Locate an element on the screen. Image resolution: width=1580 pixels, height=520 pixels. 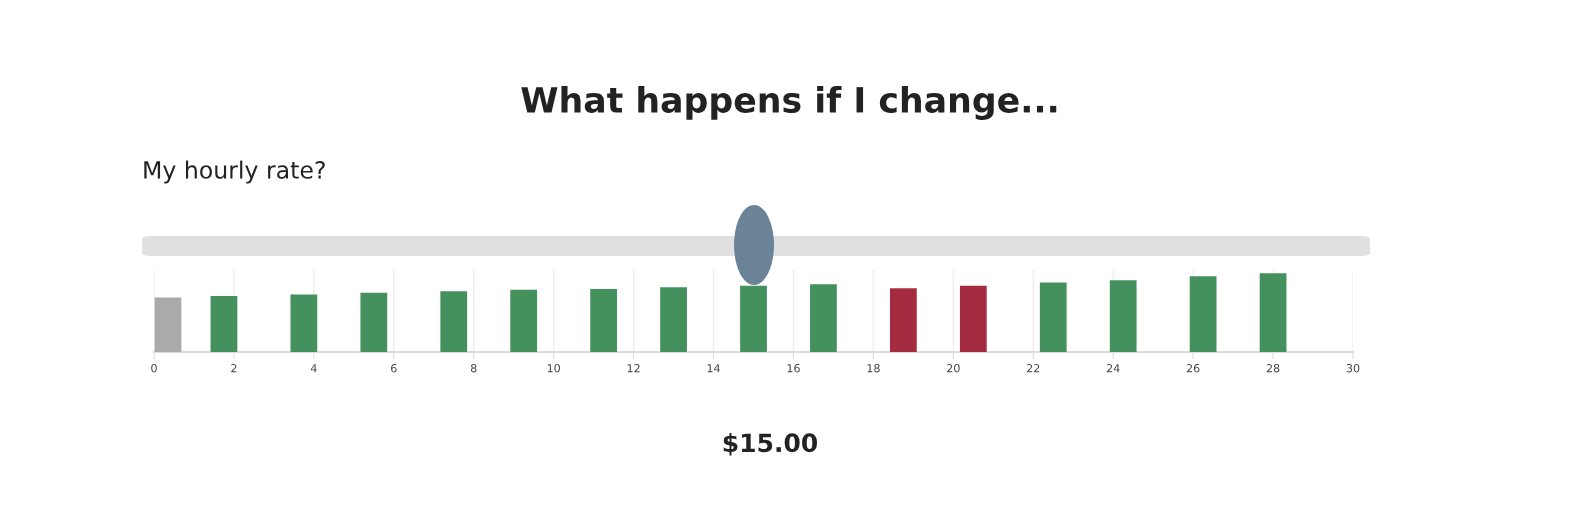
x-tick-label: 8 is located at coordinates (473, 368).